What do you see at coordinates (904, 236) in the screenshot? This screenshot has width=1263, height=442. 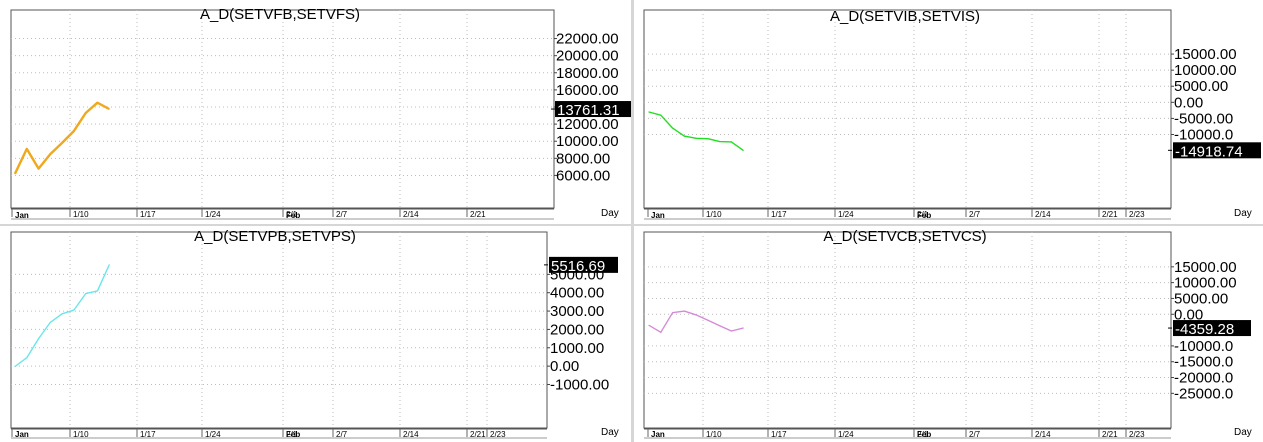 I see `chart-title: A_D(SETVCB,SETVCS)` at bounding box center [904, 236].